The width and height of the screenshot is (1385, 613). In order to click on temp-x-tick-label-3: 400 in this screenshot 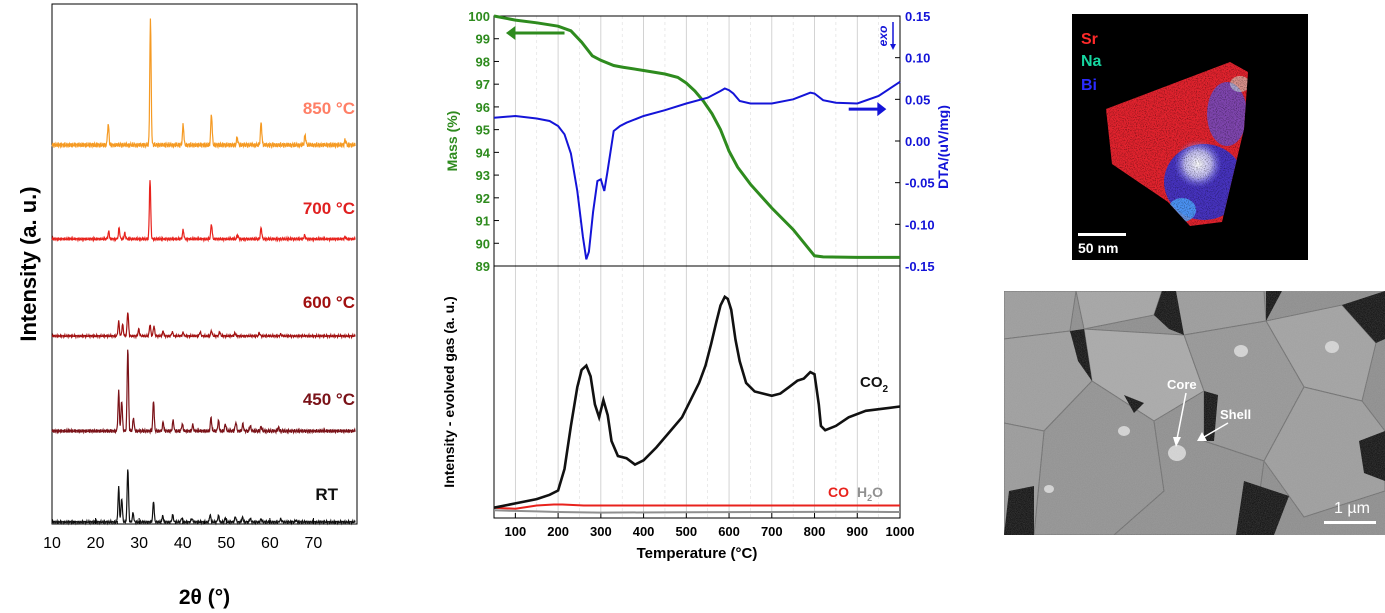, I will do `click(644, 531)`.